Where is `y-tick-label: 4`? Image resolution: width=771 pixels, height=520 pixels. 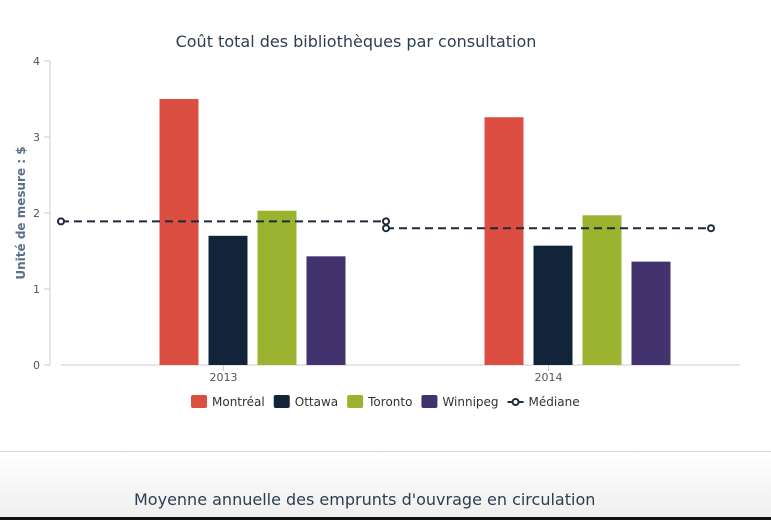 y-tick-label: 4 is located at coordinates (36, 61).